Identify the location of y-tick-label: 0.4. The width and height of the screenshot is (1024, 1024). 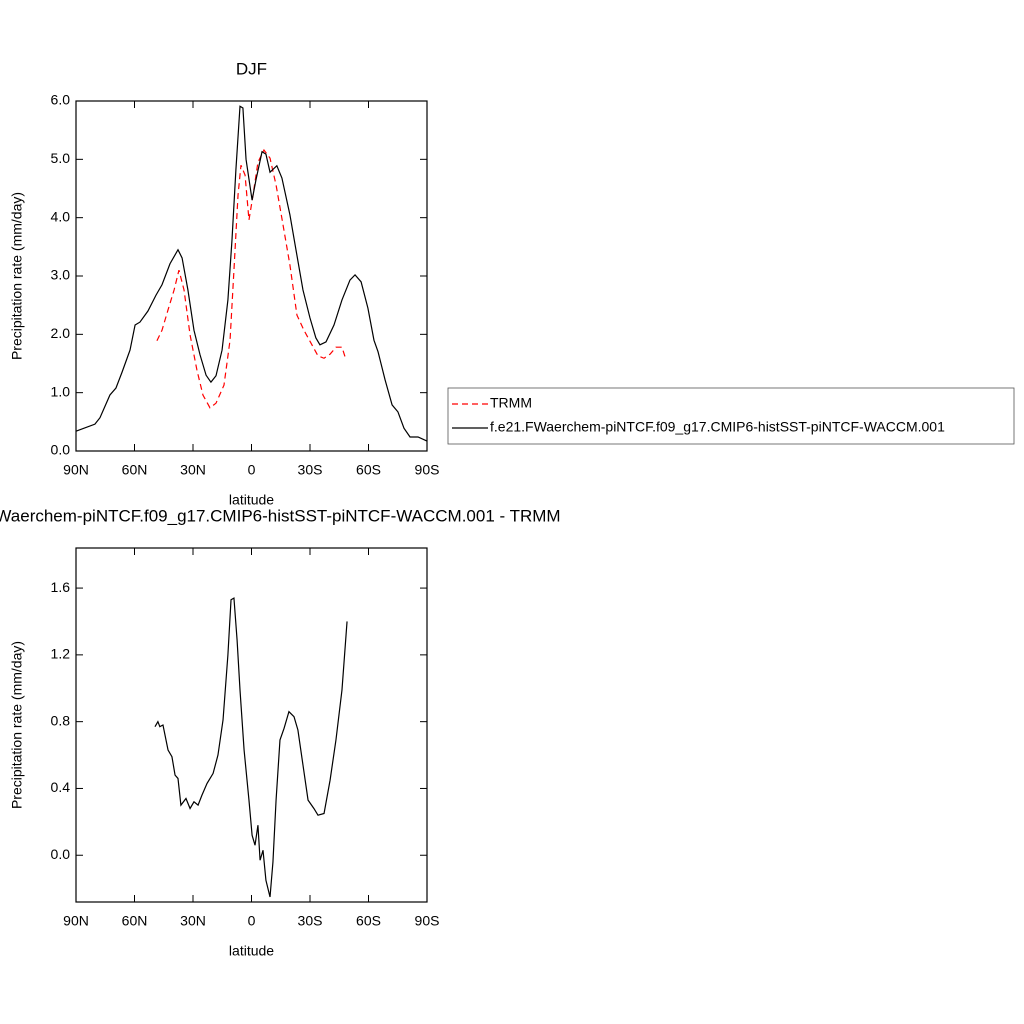
(61, 787).